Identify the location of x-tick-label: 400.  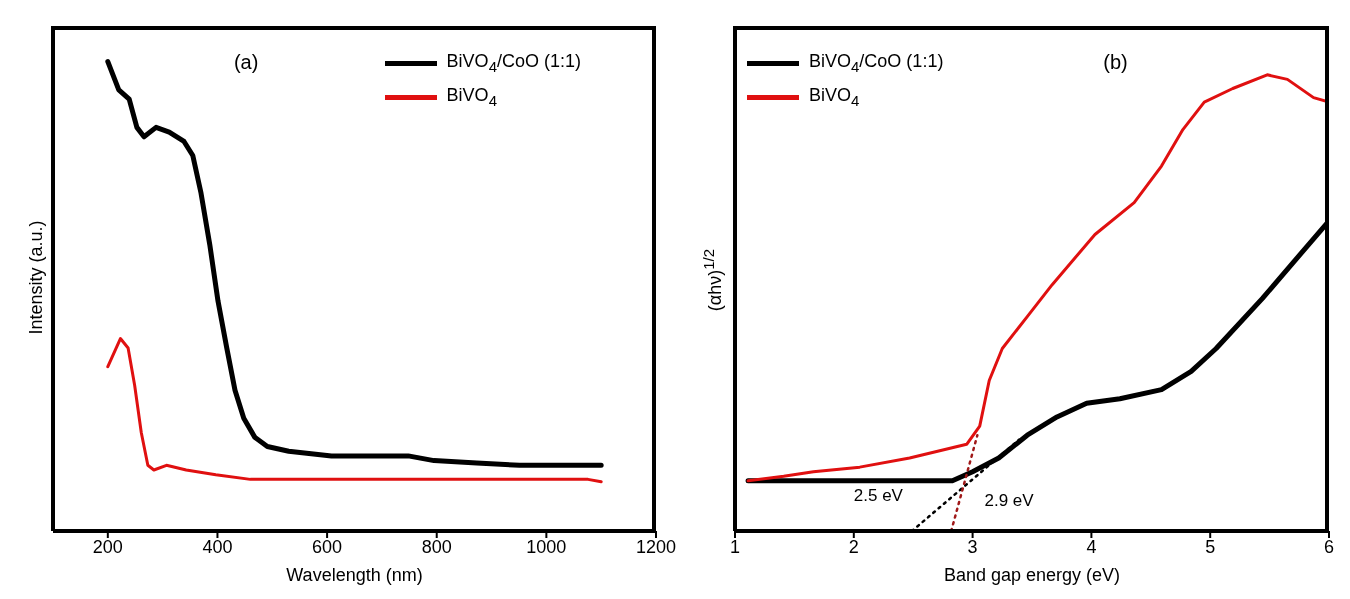
(217, 546).